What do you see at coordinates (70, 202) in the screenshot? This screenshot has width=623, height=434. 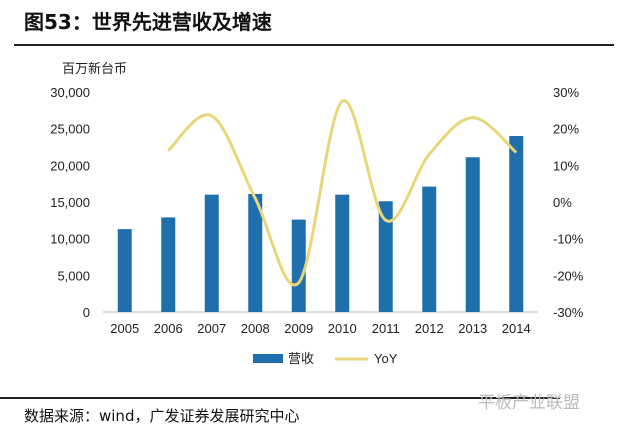 I see `y-tick-label: 15,000` at bounding box center [70, 202].